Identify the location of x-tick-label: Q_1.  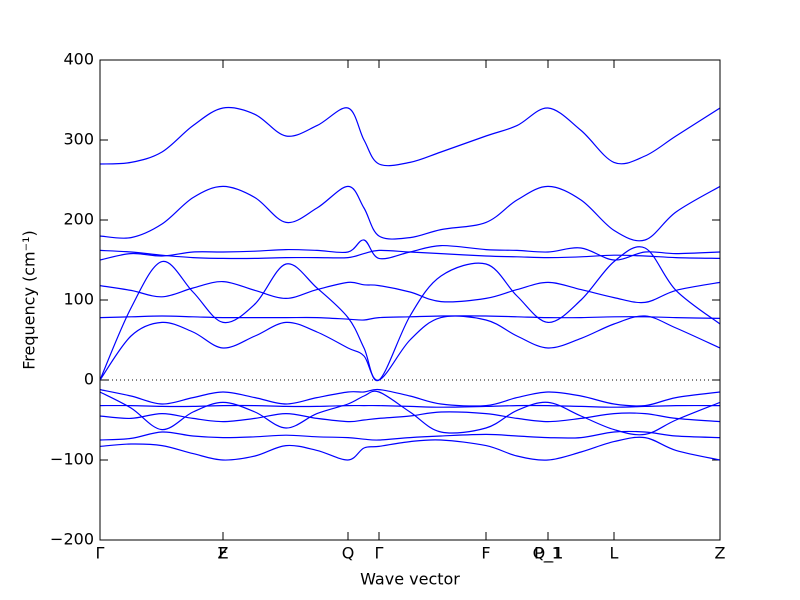
(548, 554).